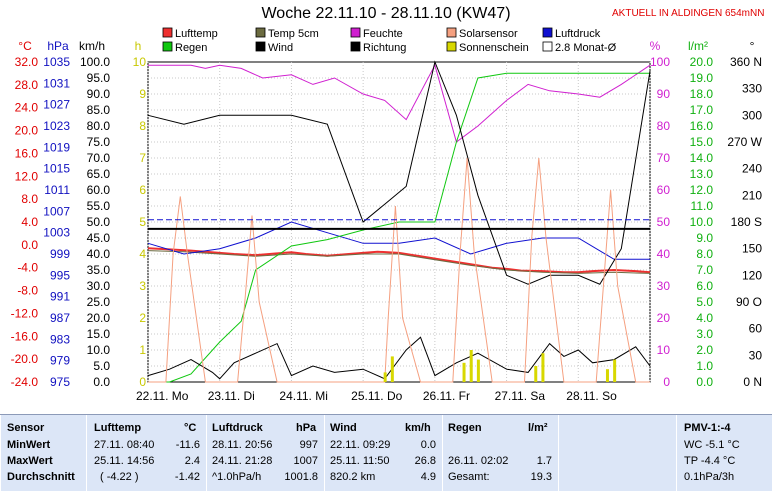  Describe the element at coordinates (399, 358) in the screenshot. I see `series-line-wind` at that location.